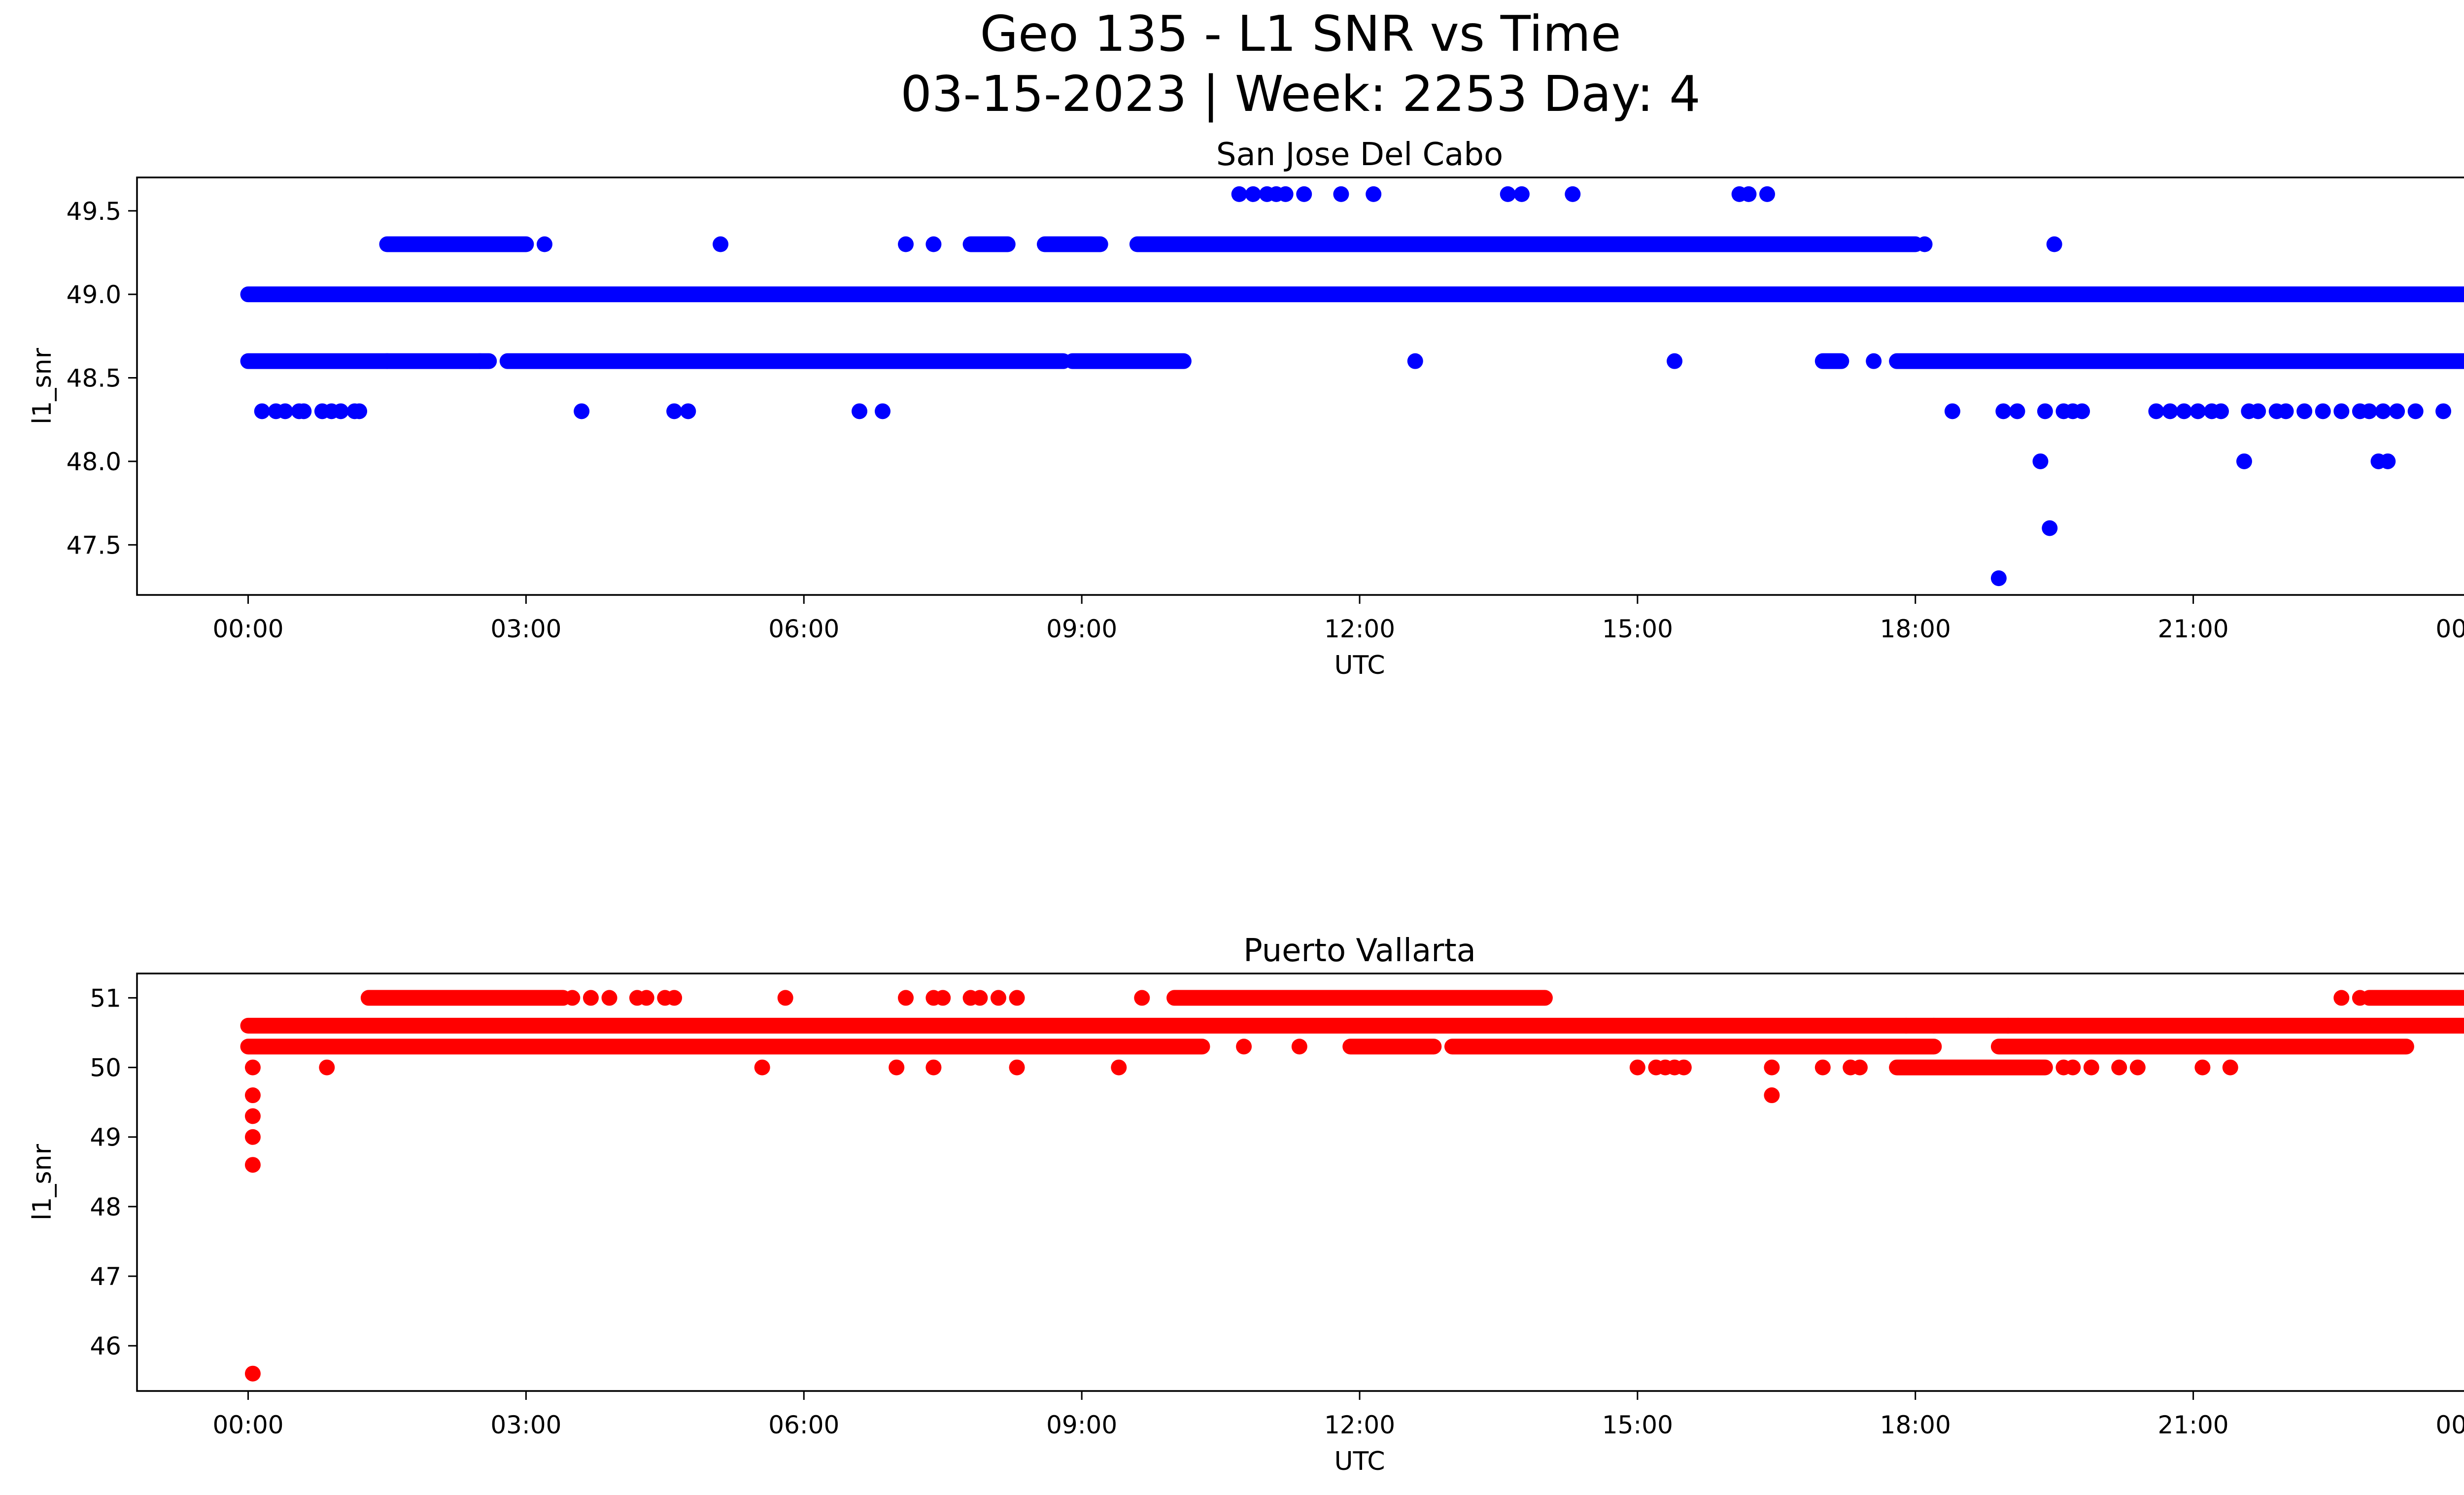  Describe the element at coordinates (94, 378) in the screenshot. I see `y-tick-label: 48.5` at that location.